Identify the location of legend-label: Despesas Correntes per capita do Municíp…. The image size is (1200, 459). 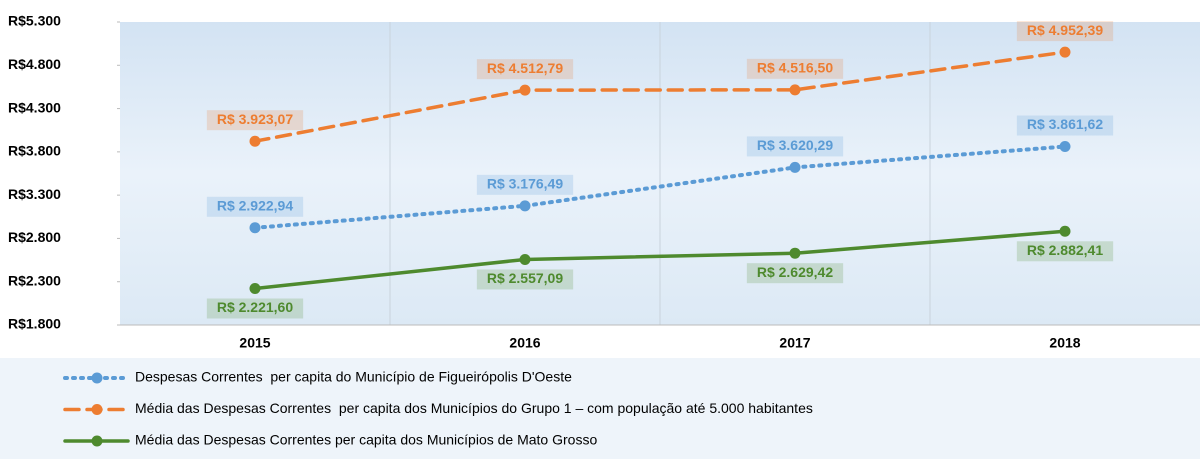
(353, 377).